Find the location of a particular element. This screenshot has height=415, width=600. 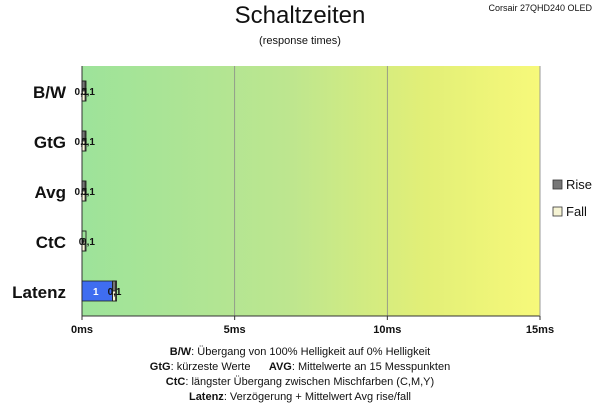

legend: Rise Fall is located at coordinates (572, 198).